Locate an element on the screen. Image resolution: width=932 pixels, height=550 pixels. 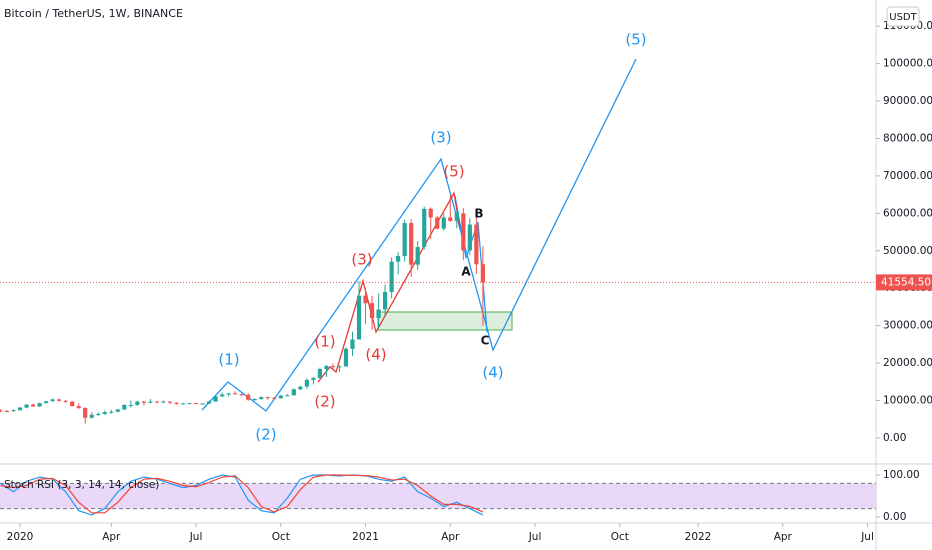
y-tick-label: 20000.00 is located at coordinates (907, 363).